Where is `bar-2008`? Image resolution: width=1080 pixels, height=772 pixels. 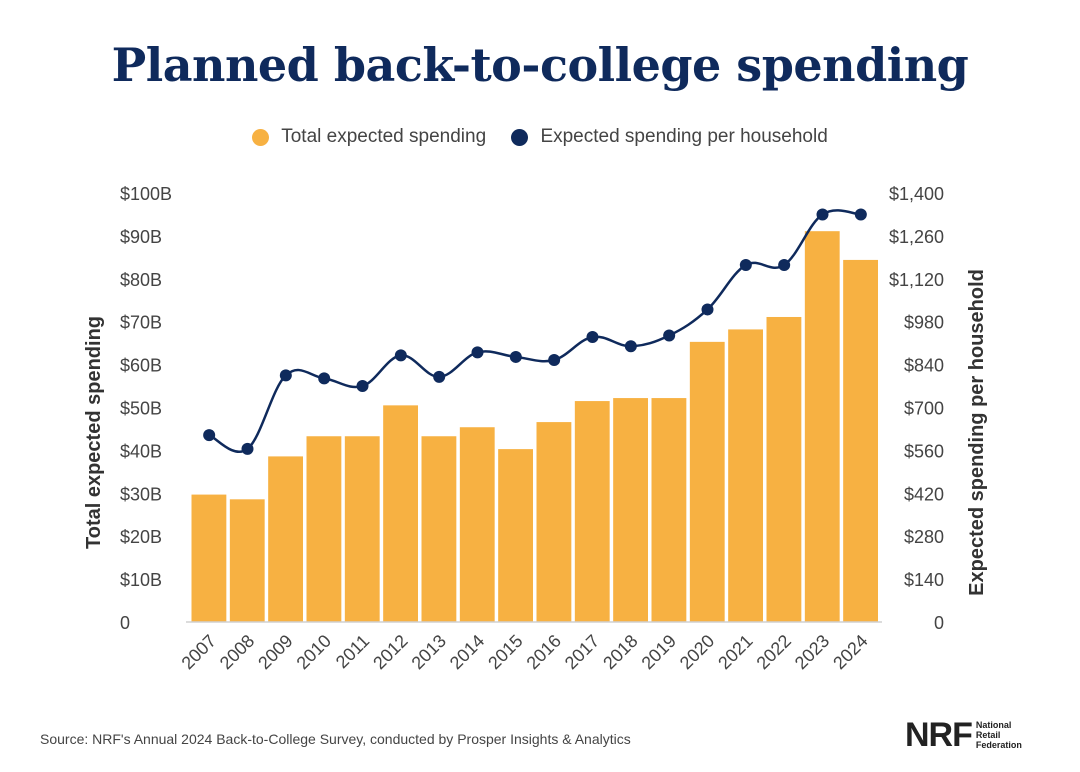
bar-2008 is located at coordinates (247, 560).